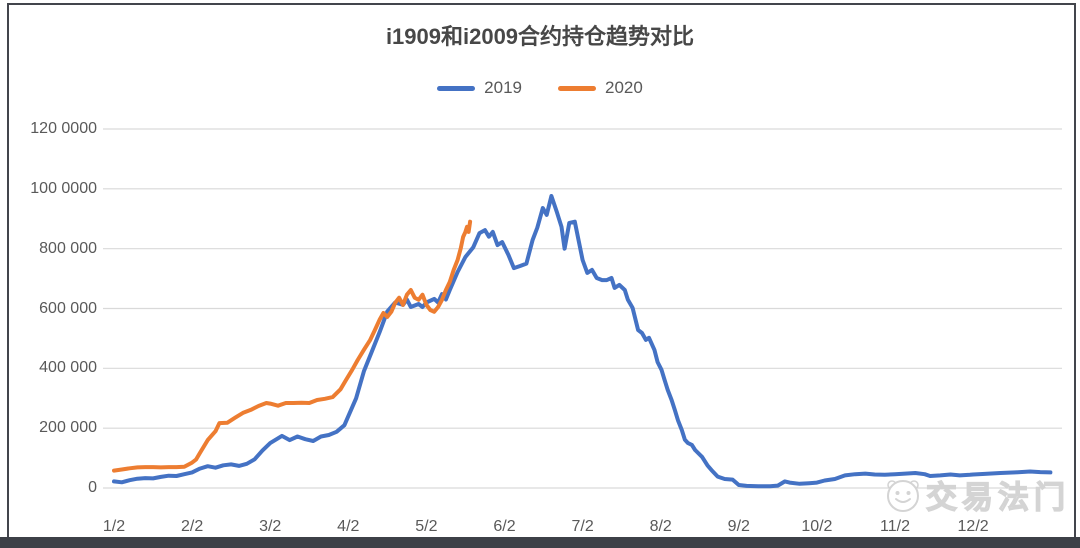 This screenshot has height=548, width=1080. I want to click on y-tick-label: 0, so click(92, 487).